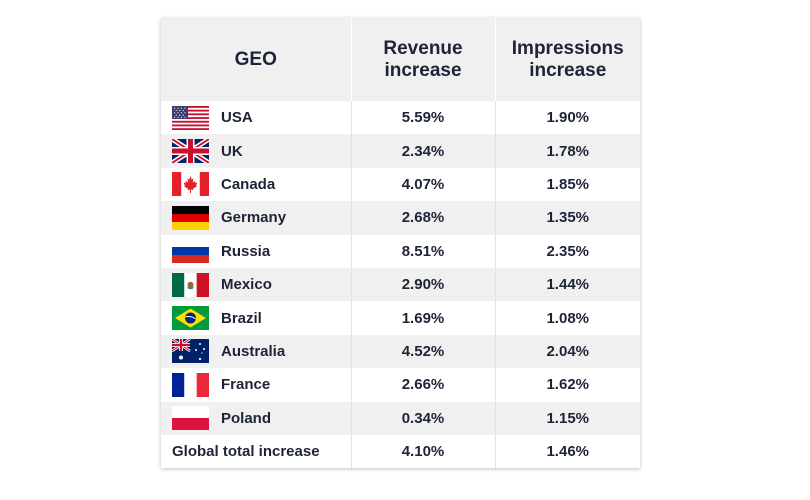 The image size is (810, 500). I want to click on revenue-value: 5.59%, so click(423, 118).